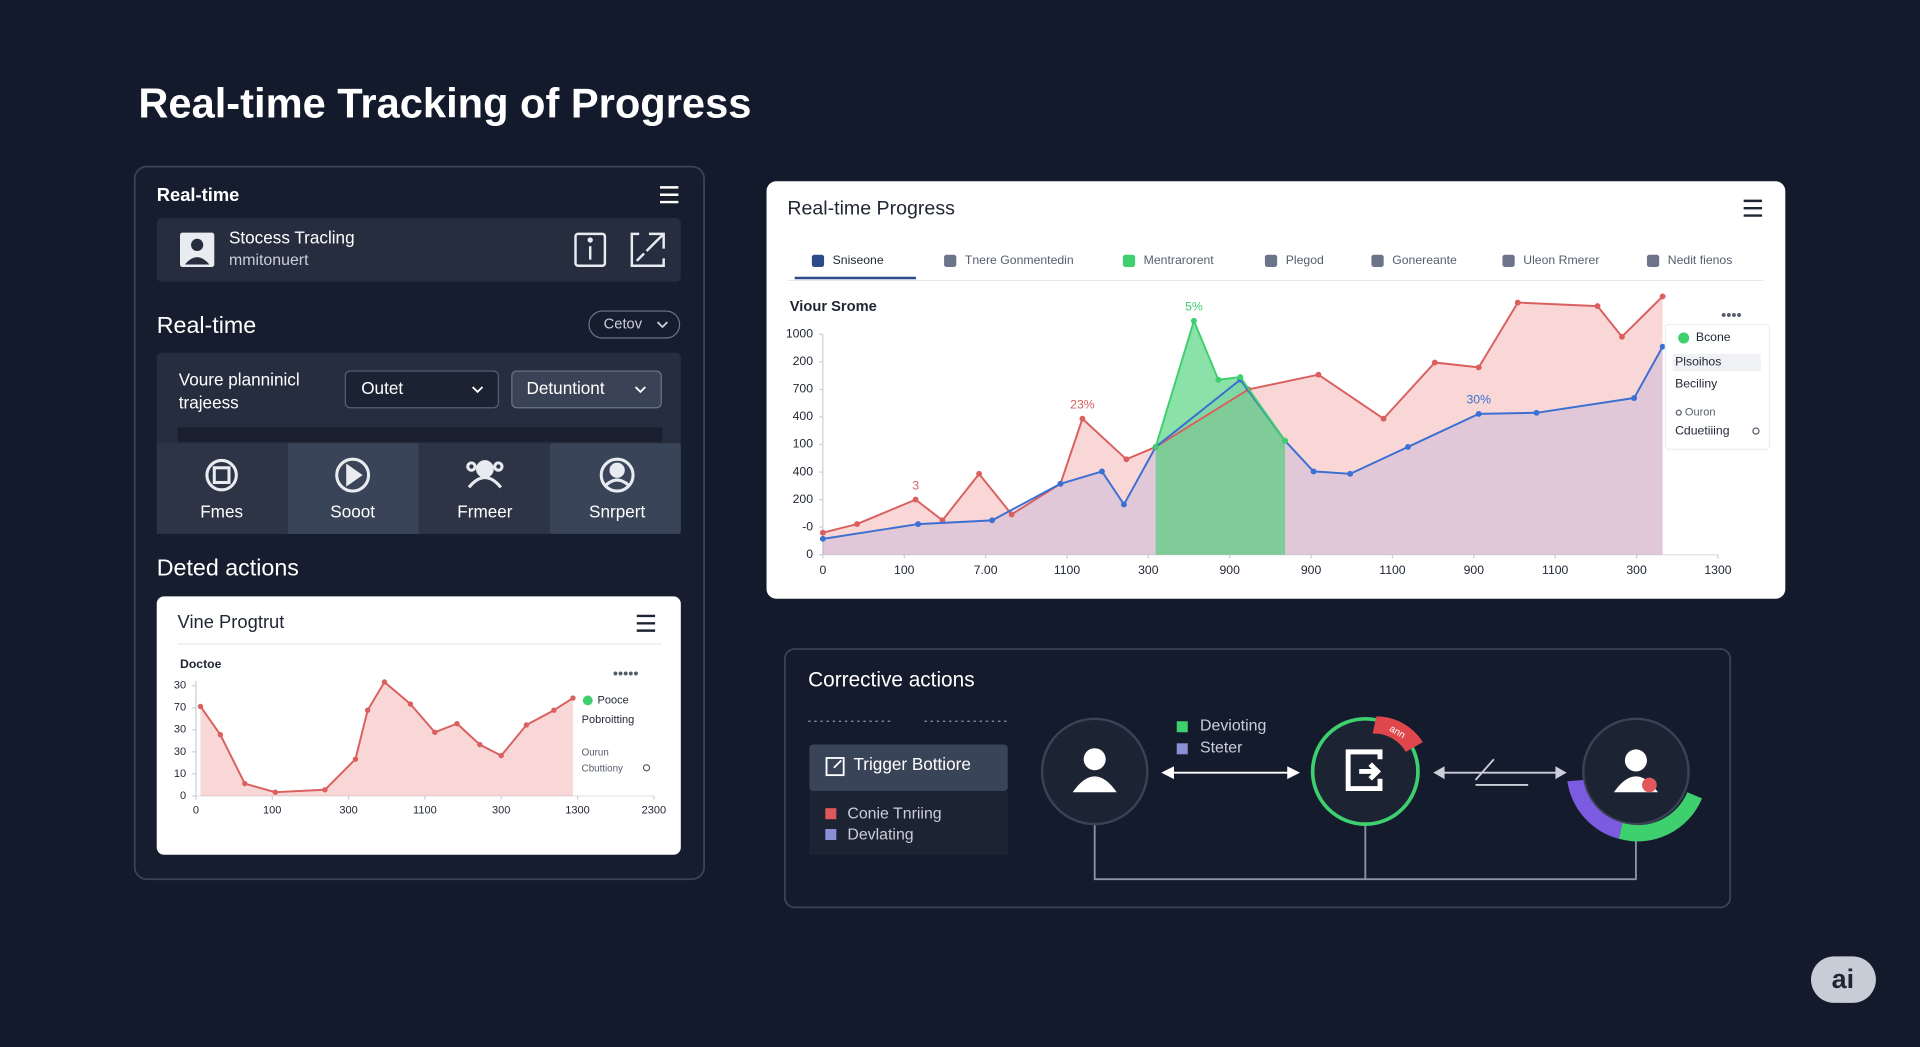  I want to click on legend-label: Cbuttiony, so click(602, 769).